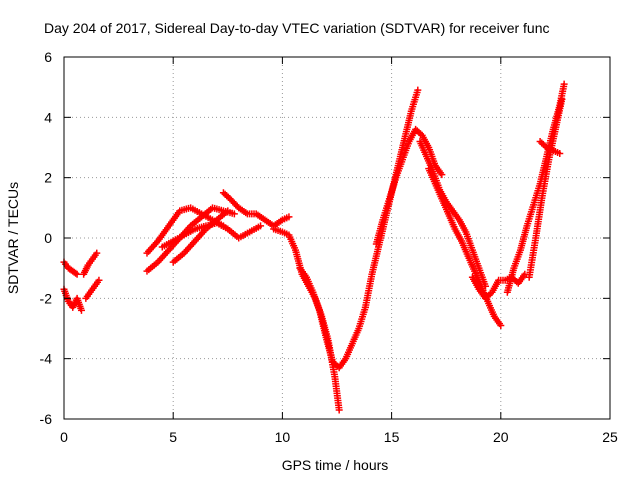  Describe the element at coordinates (173, 437) in the screenshot. I see `x-tick-label: 5` at that location.